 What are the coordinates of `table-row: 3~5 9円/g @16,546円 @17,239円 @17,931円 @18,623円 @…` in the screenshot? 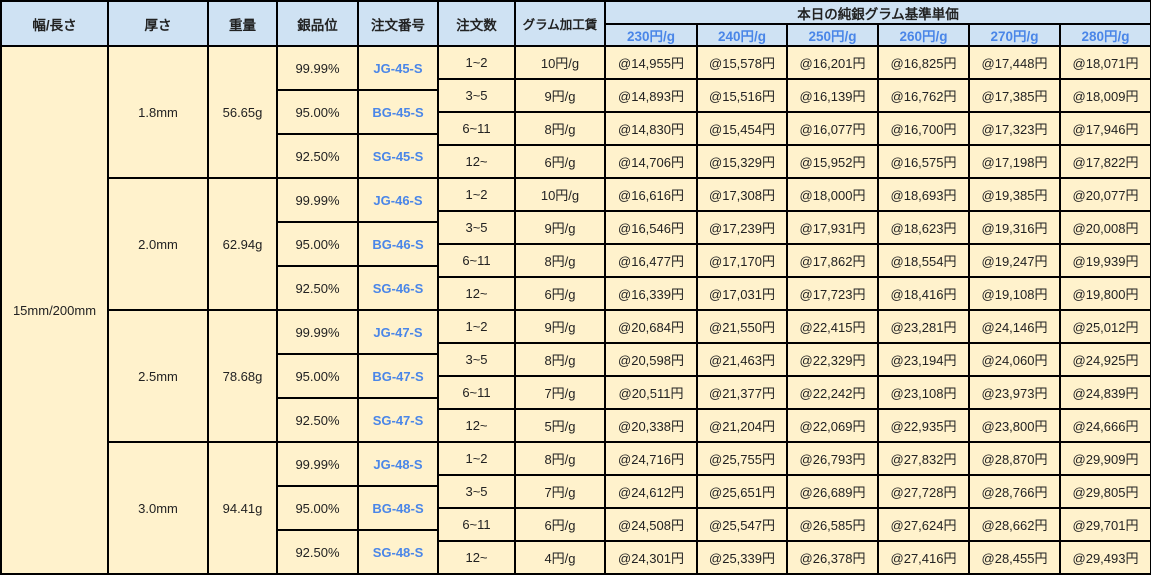 It's located at (576, 227).